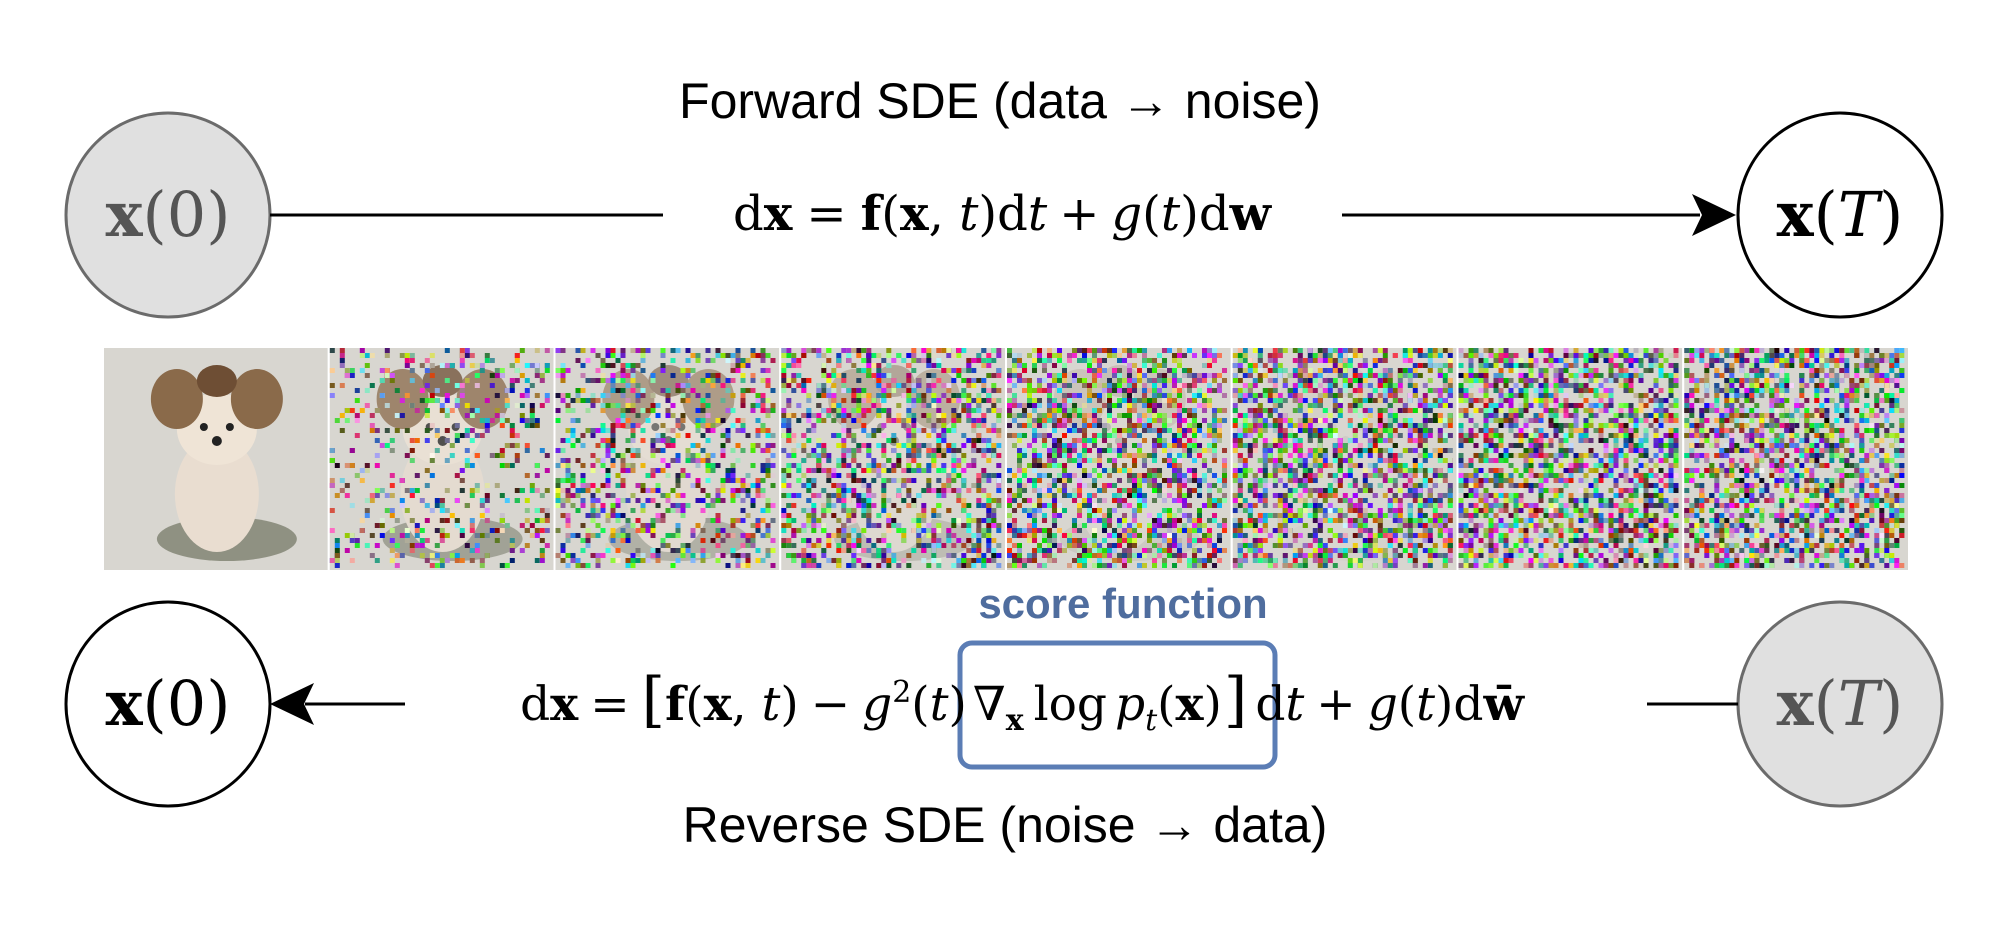 The height and width of the screenshot is (947, 2000). I want to click on forward-sde-equation: dx = f(x, t)dt + g(t)dw, so click(1003, 214).